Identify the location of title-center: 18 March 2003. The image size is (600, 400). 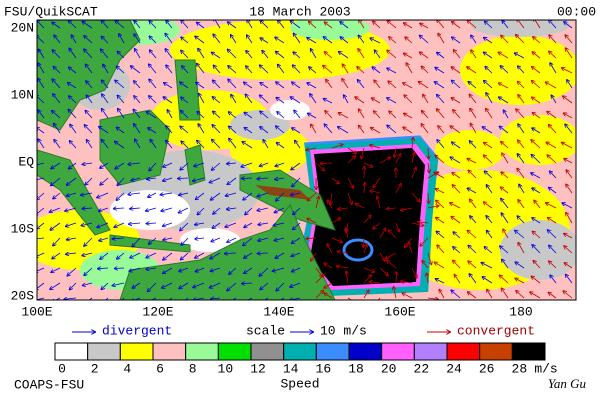
(299, 11).